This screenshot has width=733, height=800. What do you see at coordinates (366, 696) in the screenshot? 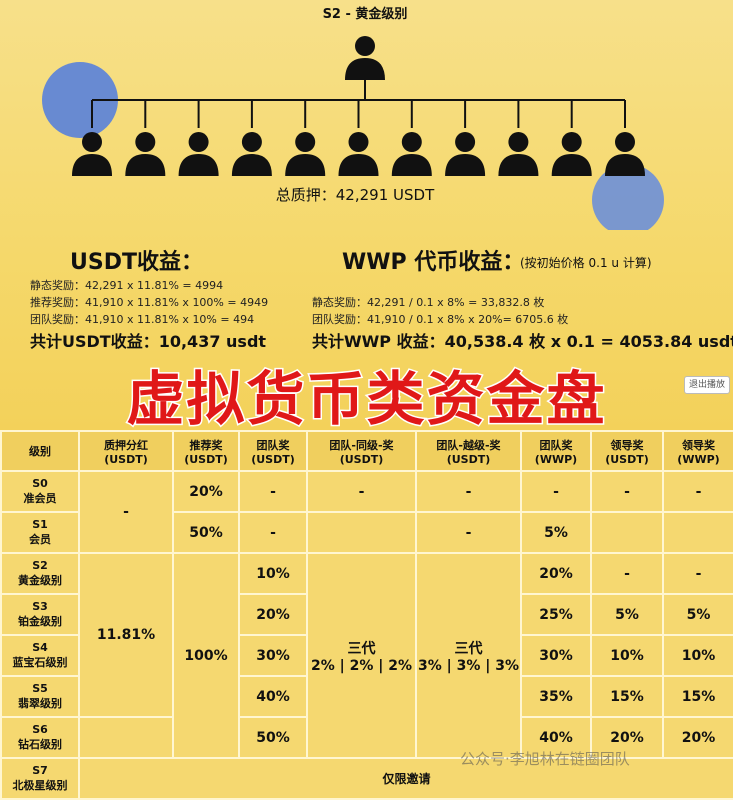
I see `row: S5 翡翠级别 40% 35% 15% 15%` at bounding box center [366, 696].